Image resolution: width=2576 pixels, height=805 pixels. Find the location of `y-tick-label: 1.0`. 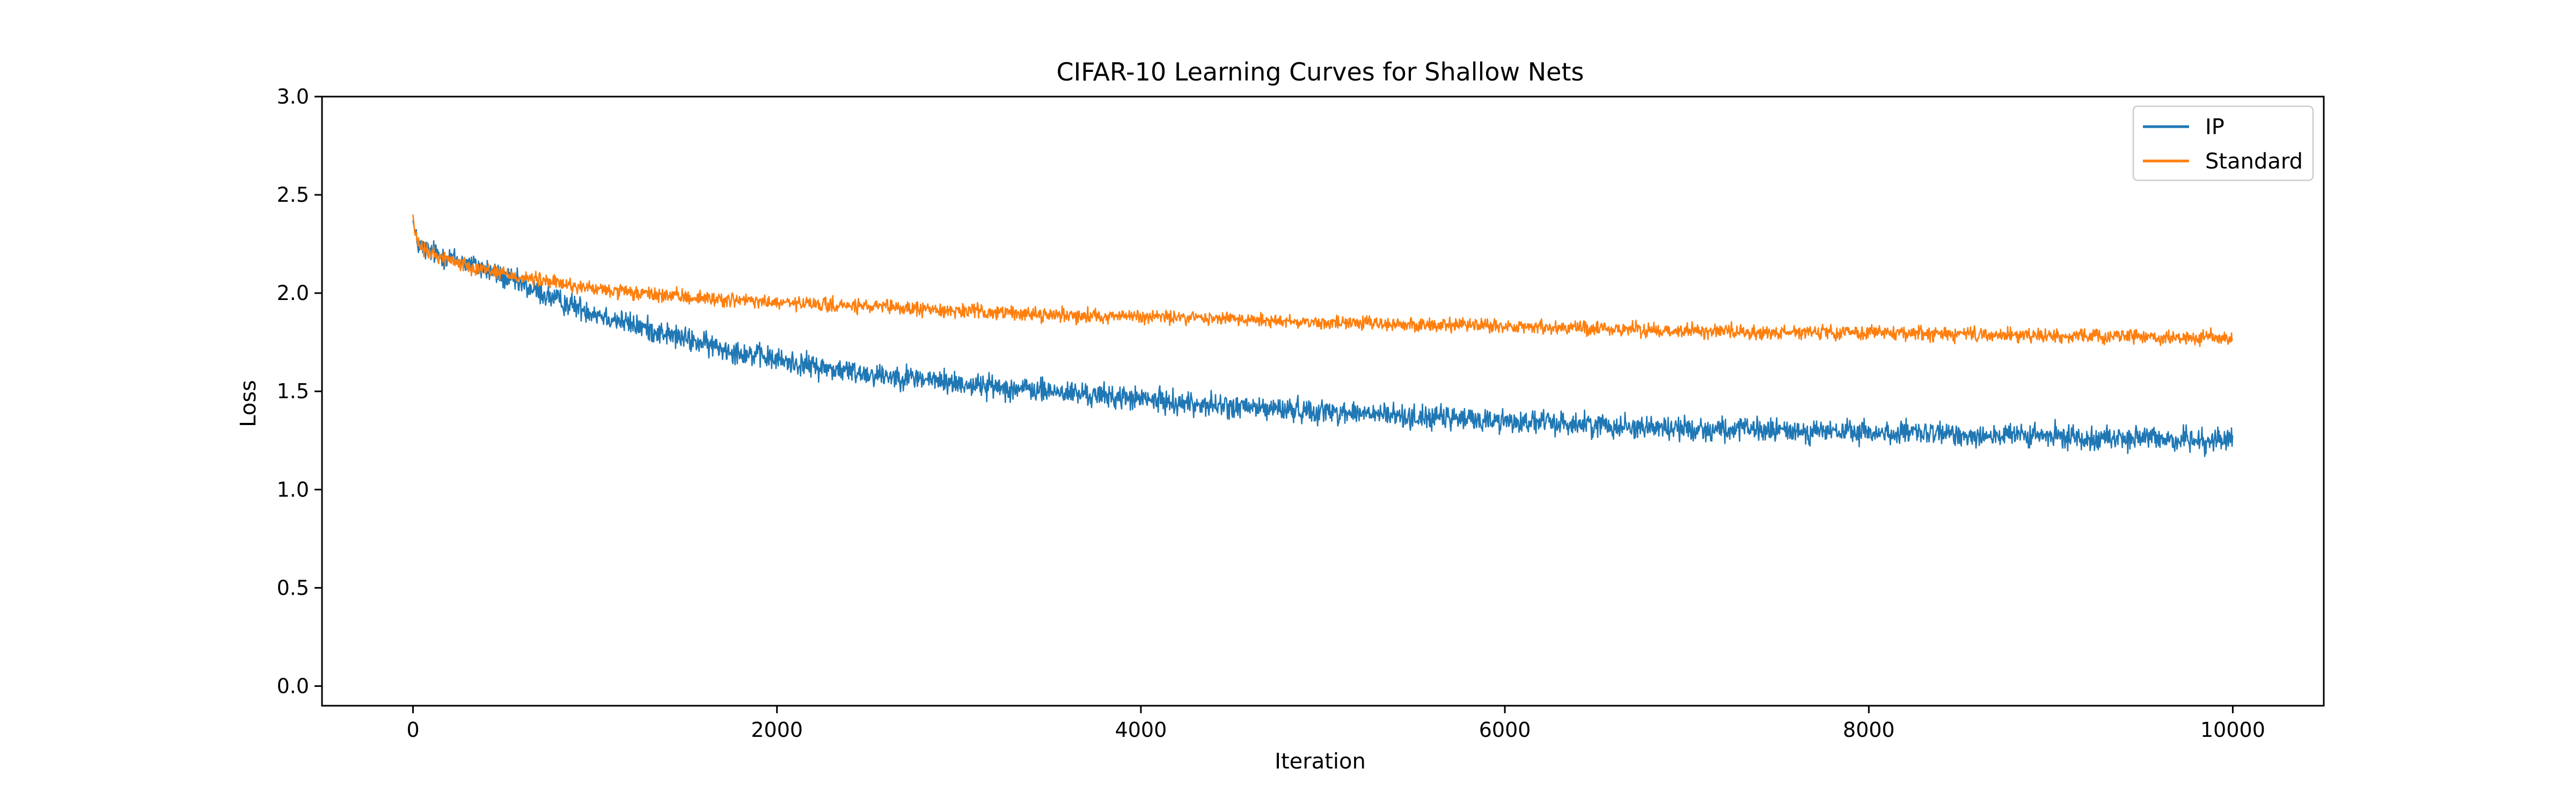

y-tick-label: 1.0 is located at coordinates (293, 489).